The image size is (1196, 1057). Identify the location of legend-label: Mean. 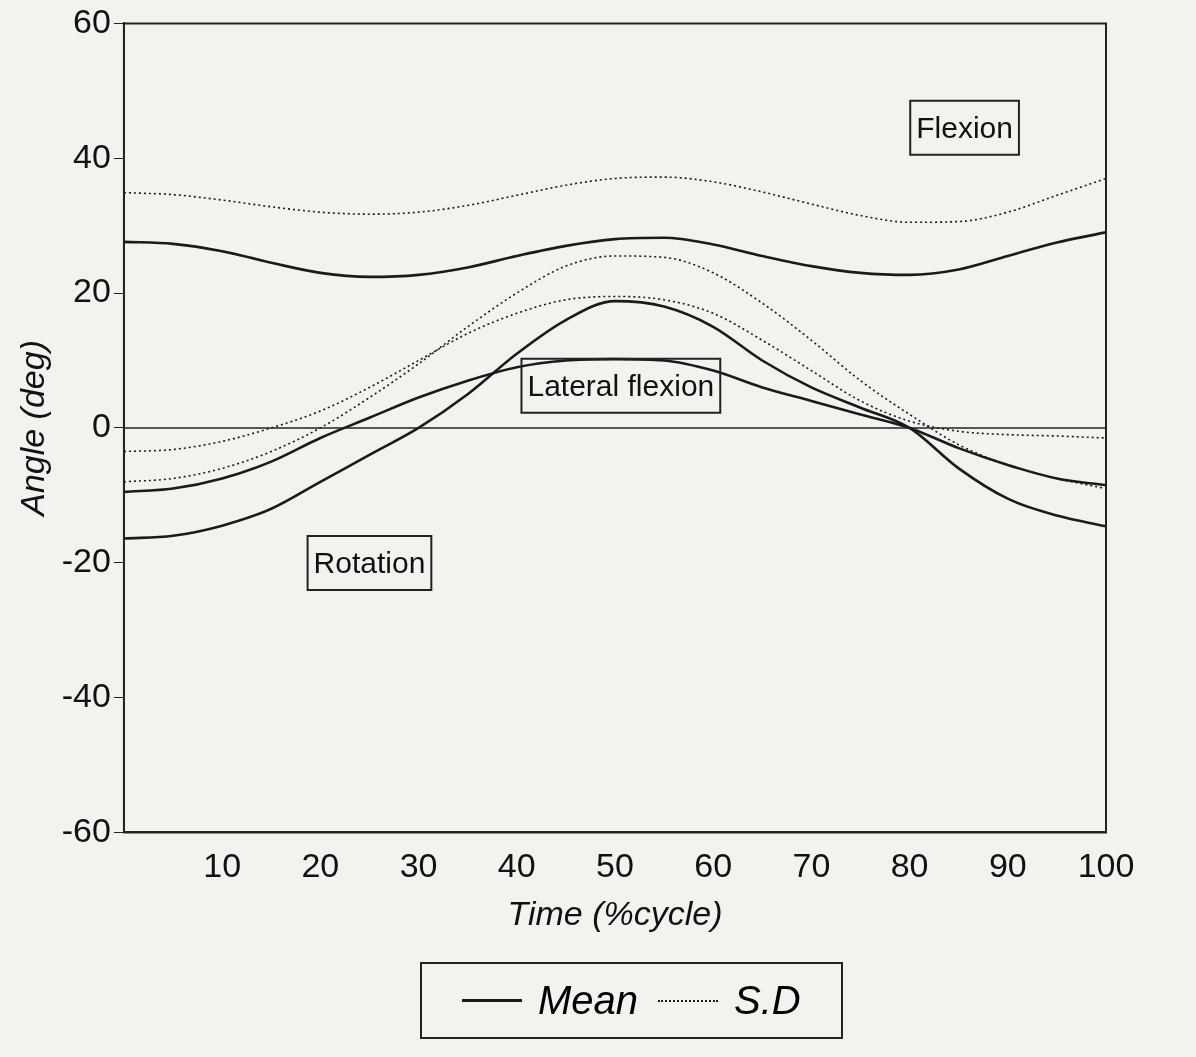
(588, 1000).